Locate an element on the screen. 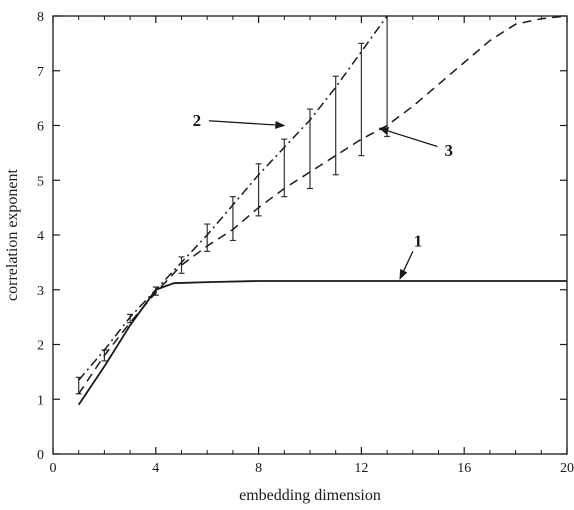  y-tick-label: 2 is located at coordinates (40, 346).